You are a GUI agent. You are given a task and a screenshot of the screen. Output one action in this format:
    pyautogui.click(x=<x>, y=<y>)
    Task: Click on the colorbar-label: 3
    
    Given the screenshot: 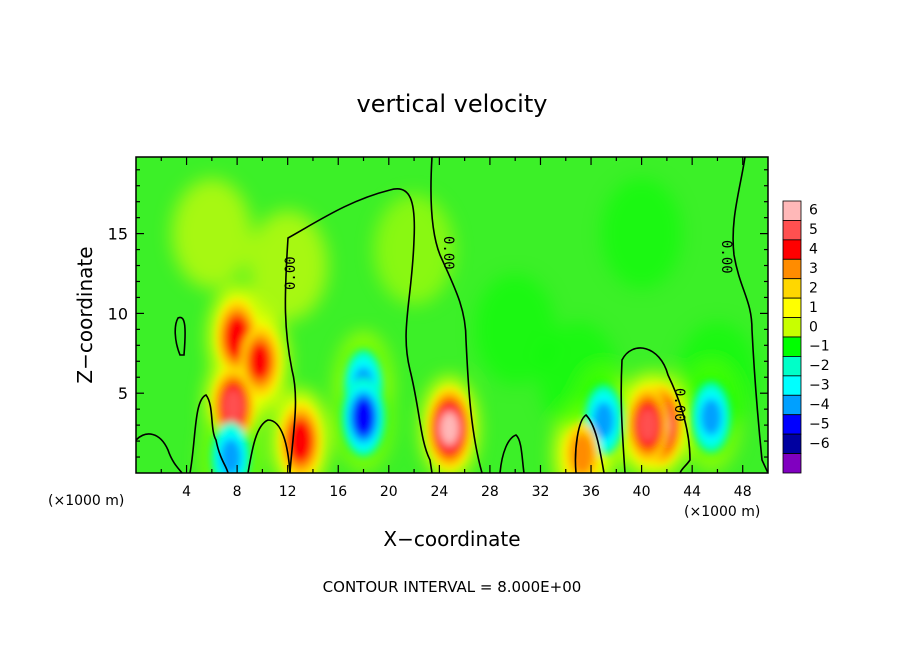 What is the action you would take?
    pyautogui.click(x=813, y=269)
    